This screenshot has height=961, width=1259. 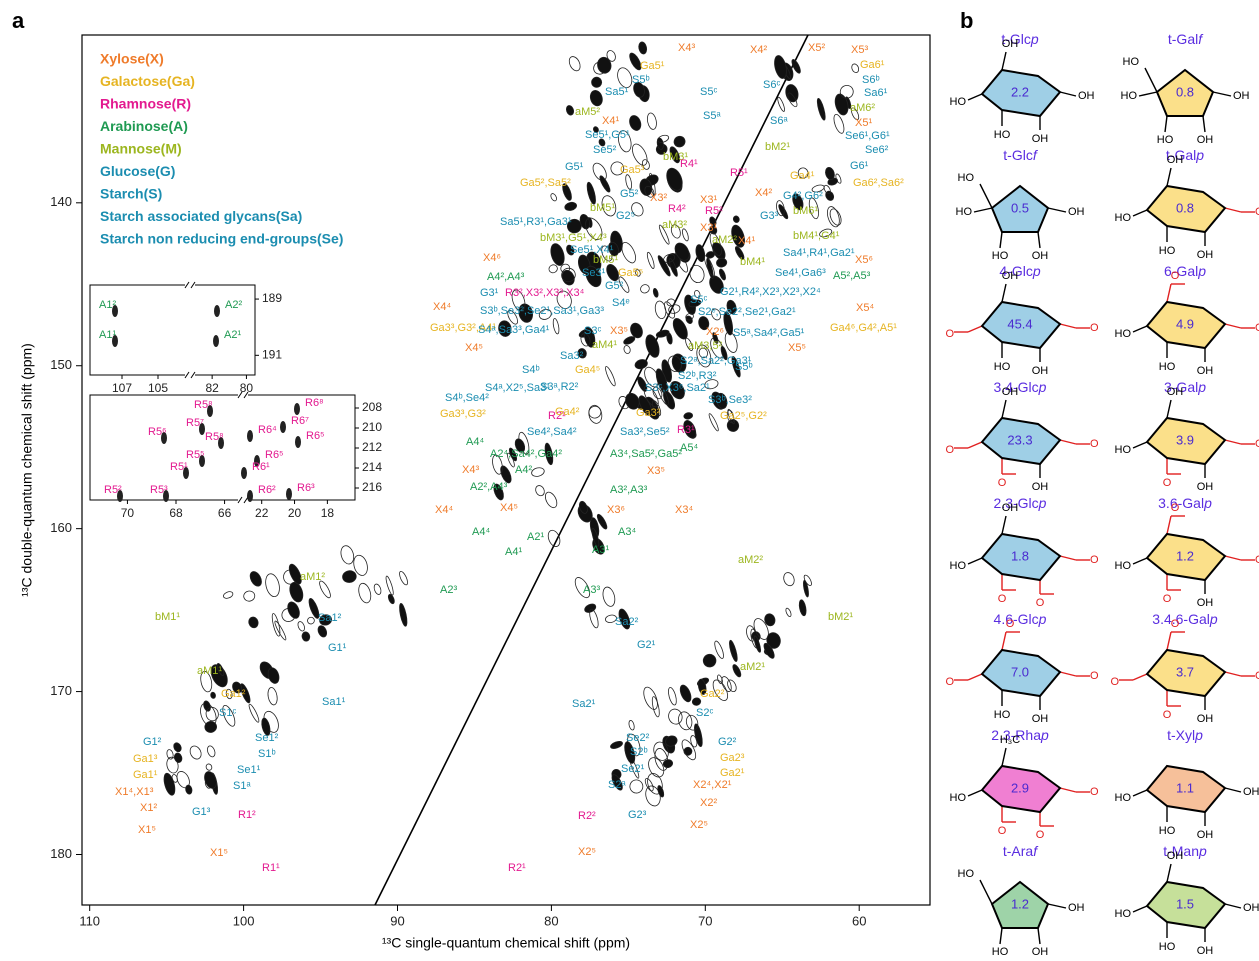 What do you see at coordinates (1185, 271) in the screenshot?
I see `structure-name: 6-Galp` at bounding box center [1185, 271].